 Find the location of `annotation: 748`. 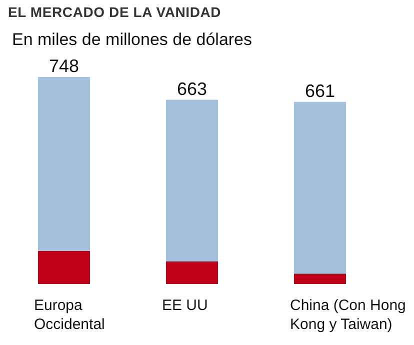

annotation: 748 is located at coordinates (64, 66).